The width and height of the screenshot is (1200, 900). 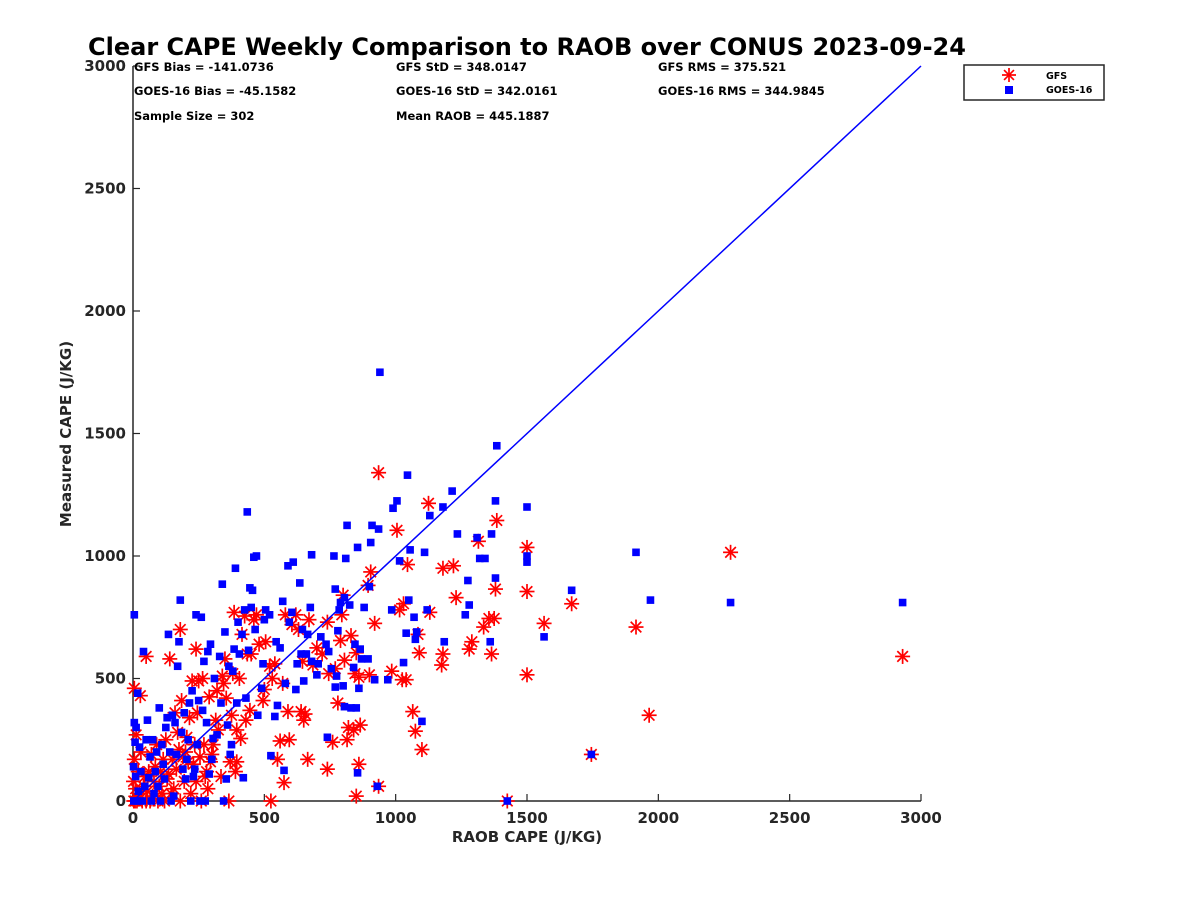 What do you see at coordinates (527, 818) in the screenshot?
I see `x-tick-label: 1500` at bounding box center [527, 818].